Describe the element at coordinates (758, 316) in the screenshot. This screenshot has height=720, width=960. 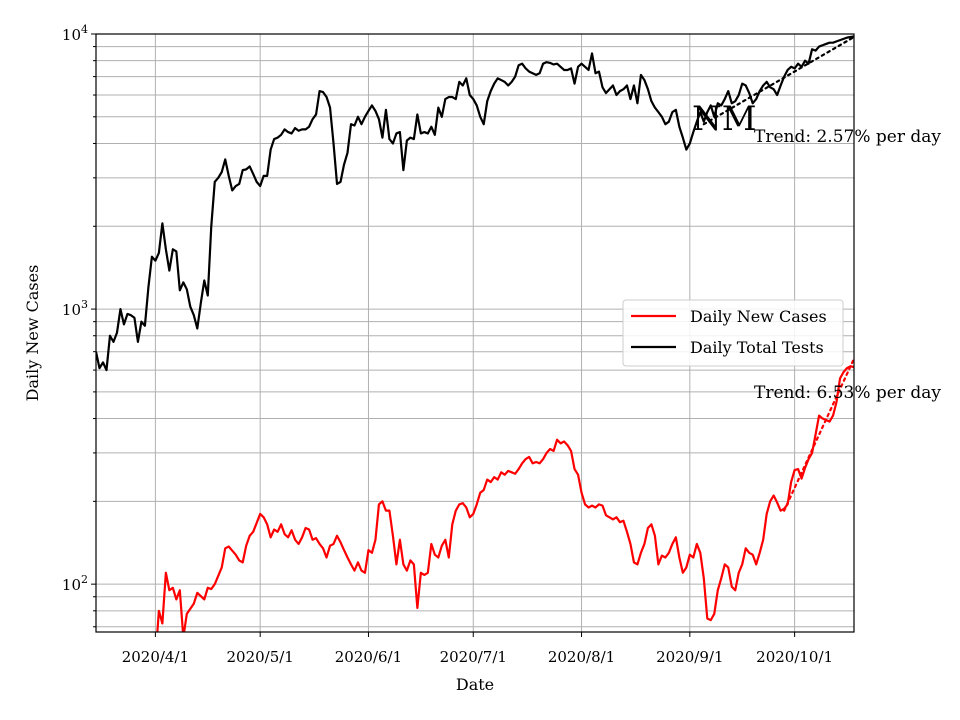
I see `legend-label-cases: Daily New Cases` at that location.